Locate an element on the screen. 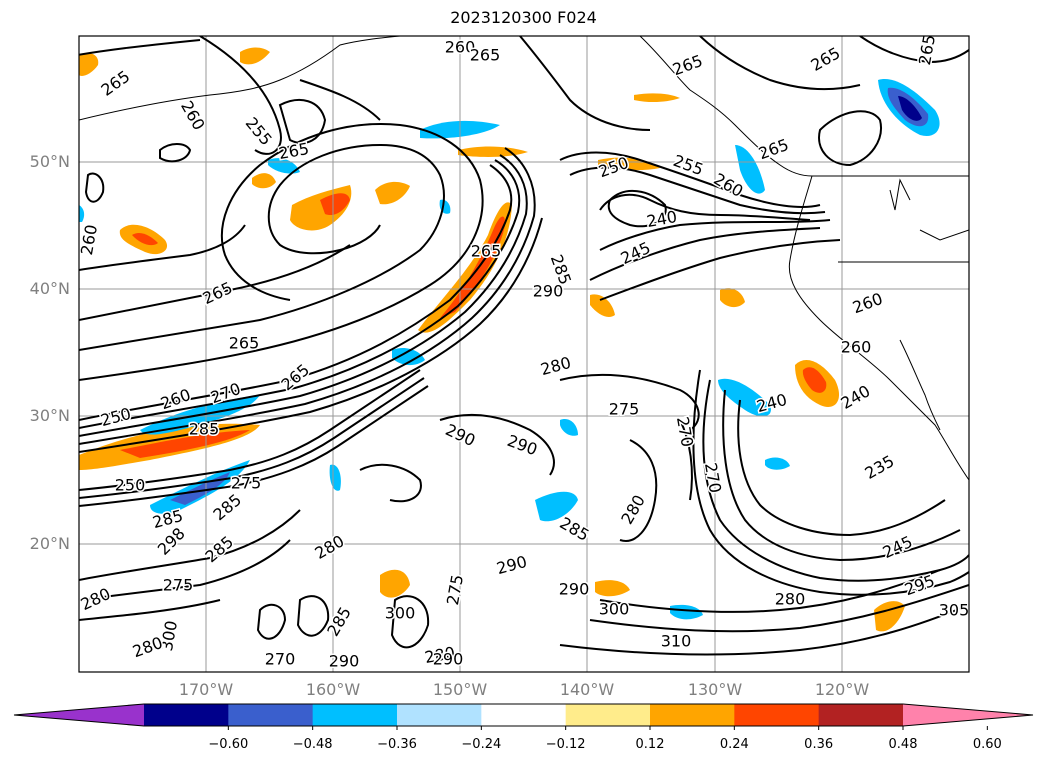 This screenshot has height=765, width=1047. contour-label: 305 is located at coordinates (954, 610).